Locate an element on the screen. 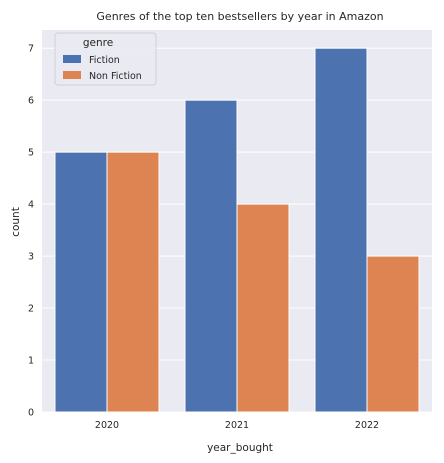 The image size is (444, 463). y-axis-label: count is located at coordinates (16, 222).